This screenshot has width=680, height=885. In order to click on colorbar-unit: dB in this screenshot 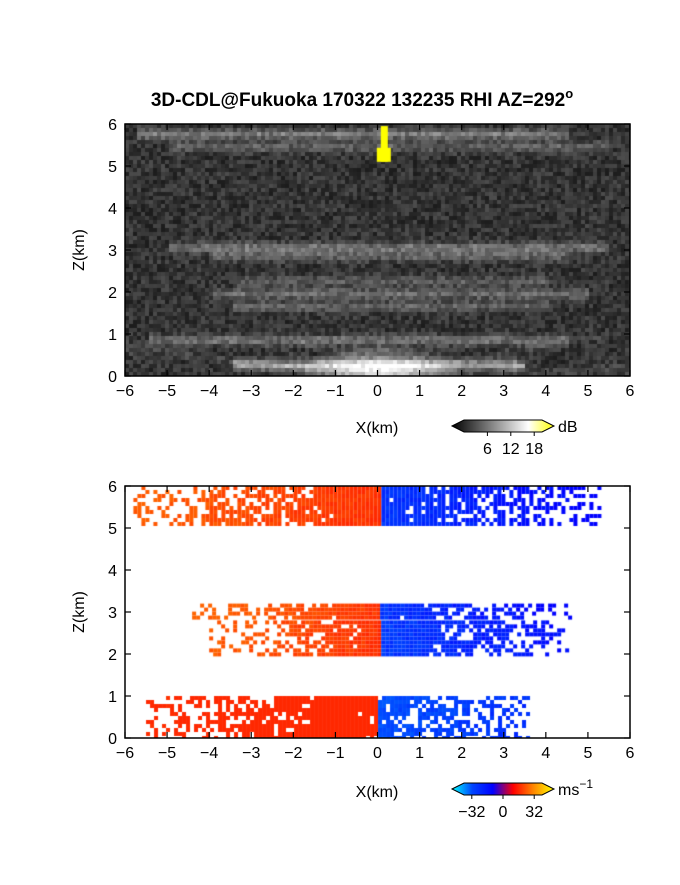, I will do `click(568, 427)`.